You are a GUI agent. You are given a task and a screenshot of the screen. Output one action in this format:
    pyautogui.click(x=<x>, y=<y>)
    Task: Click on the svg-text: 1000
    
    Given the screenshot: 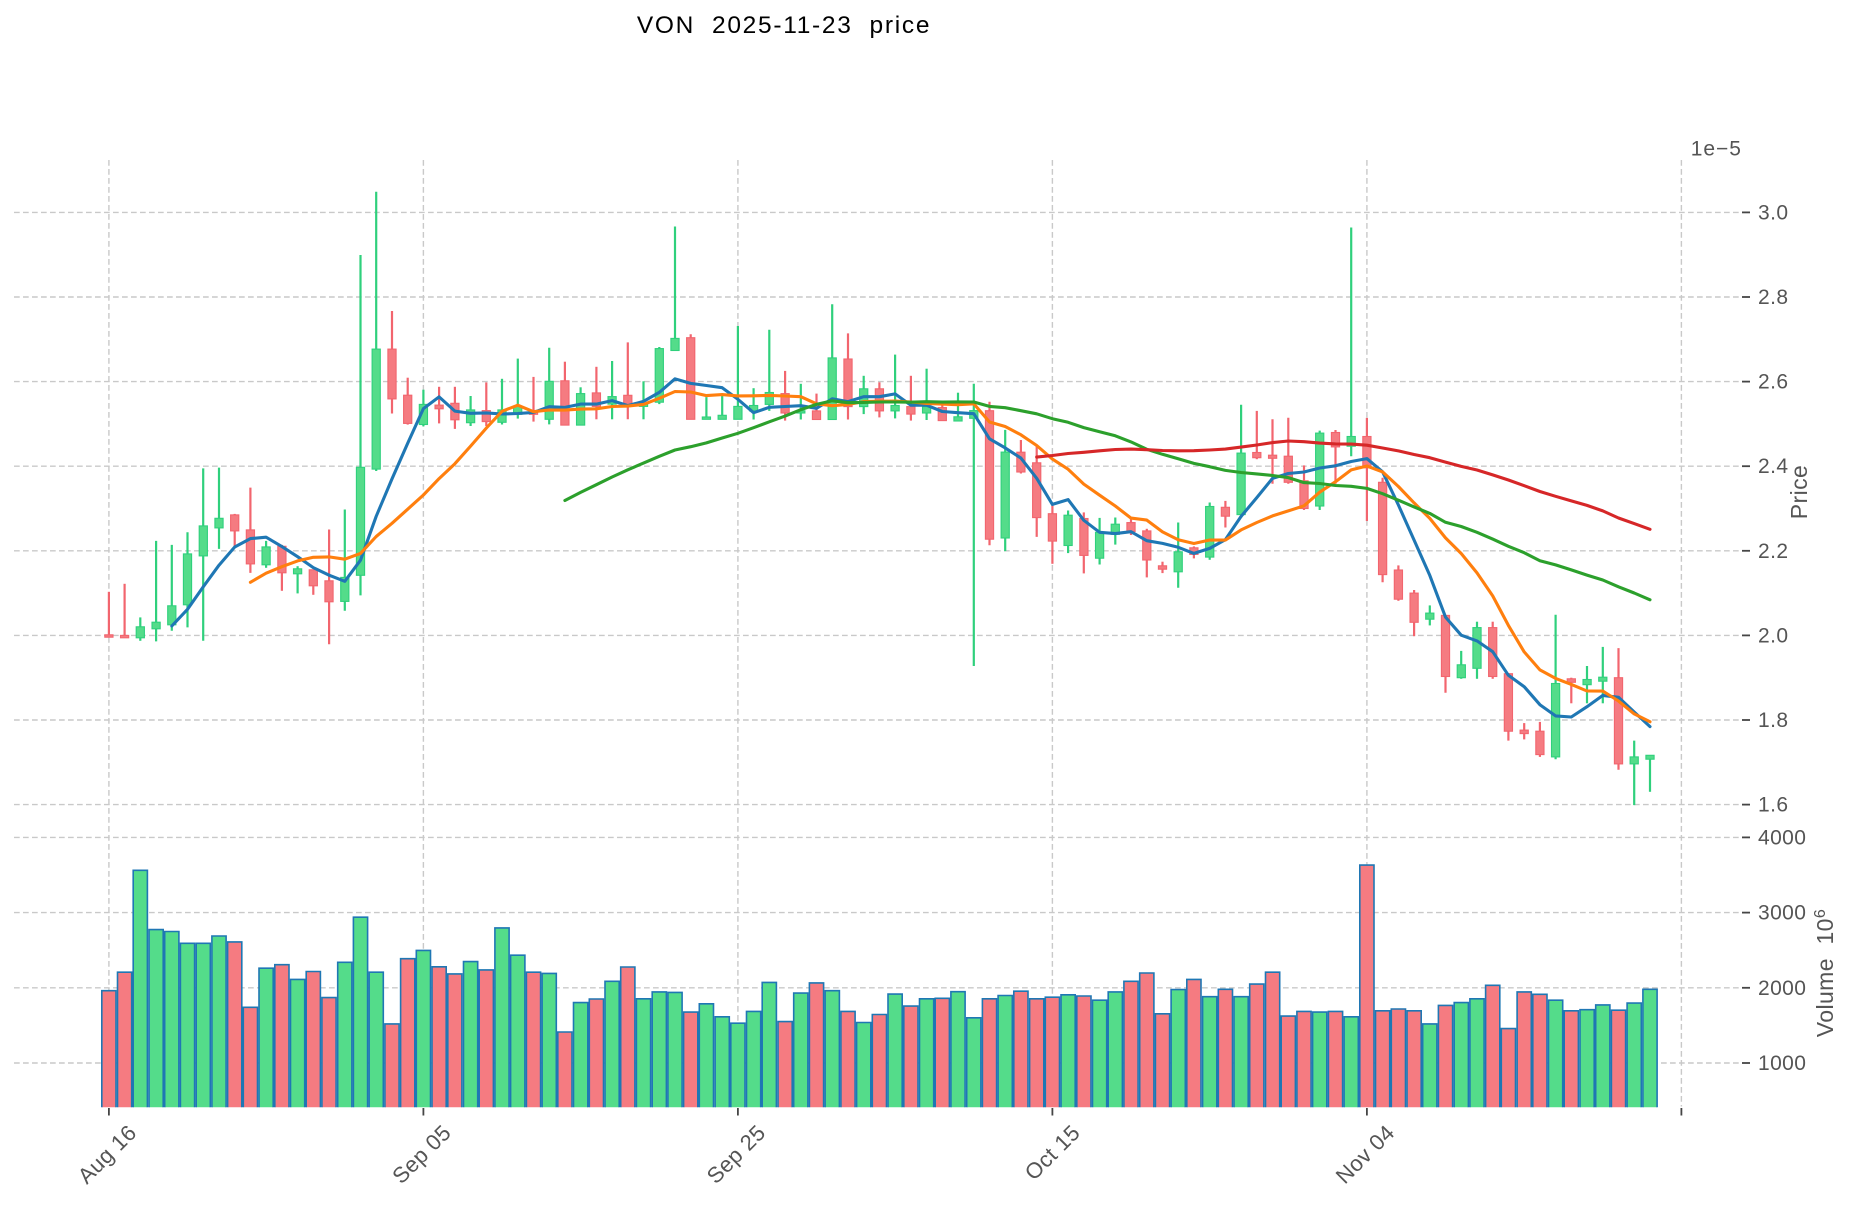 What is the action you would take?
    pyautogui.click(x=1782, y=1063)
    